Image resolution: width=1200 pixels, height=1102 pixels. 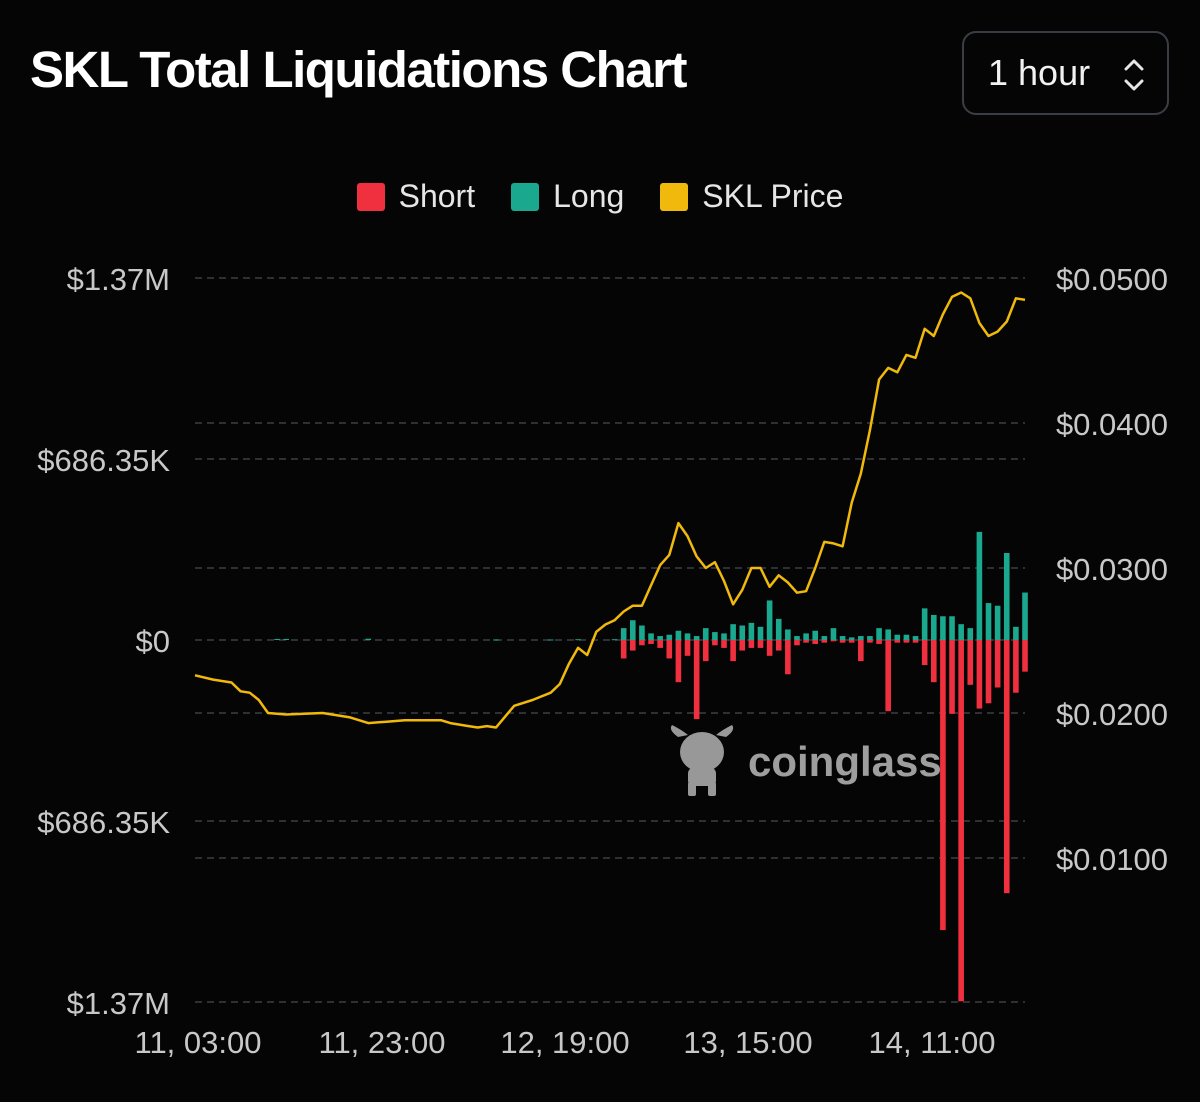 What do you see at coordinates (525, 196) in the screenshot?
I see `legend-swatch-long` at bounding box center [525, 196].